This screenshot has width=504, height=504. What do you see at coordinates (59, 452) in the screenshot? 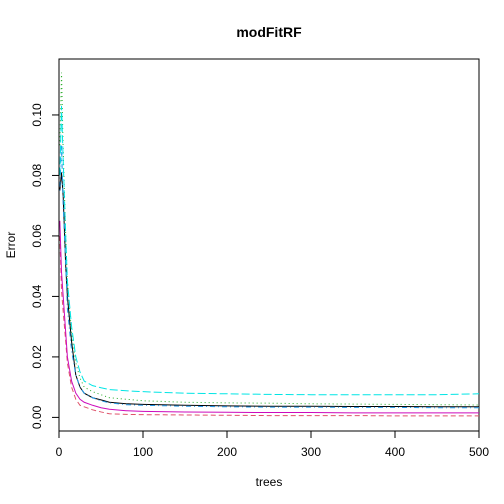
I see `x-tick-label: 0` at bounding box center [59, 452].